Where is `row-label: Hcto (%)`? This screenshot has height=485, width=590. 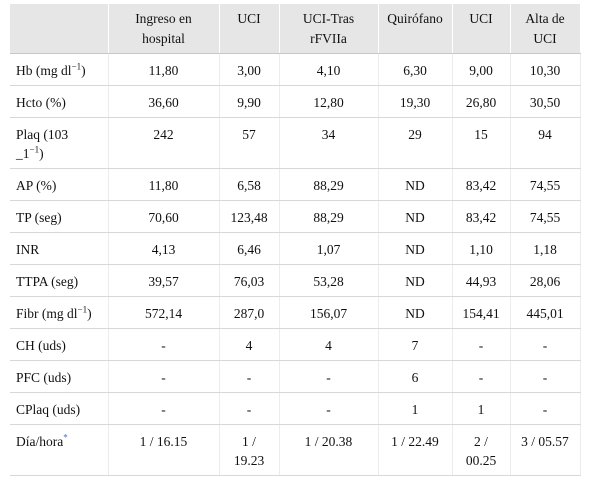 row-label: Hcto (%) is located at coordinates (59, 101).